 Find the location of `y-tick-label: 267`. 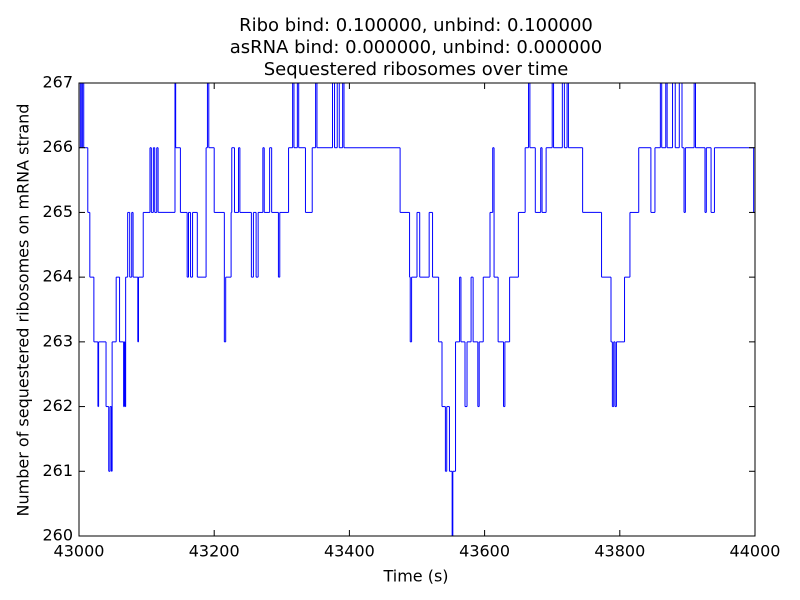

y-tick-label: 267 is located at coordinates (57, 82).